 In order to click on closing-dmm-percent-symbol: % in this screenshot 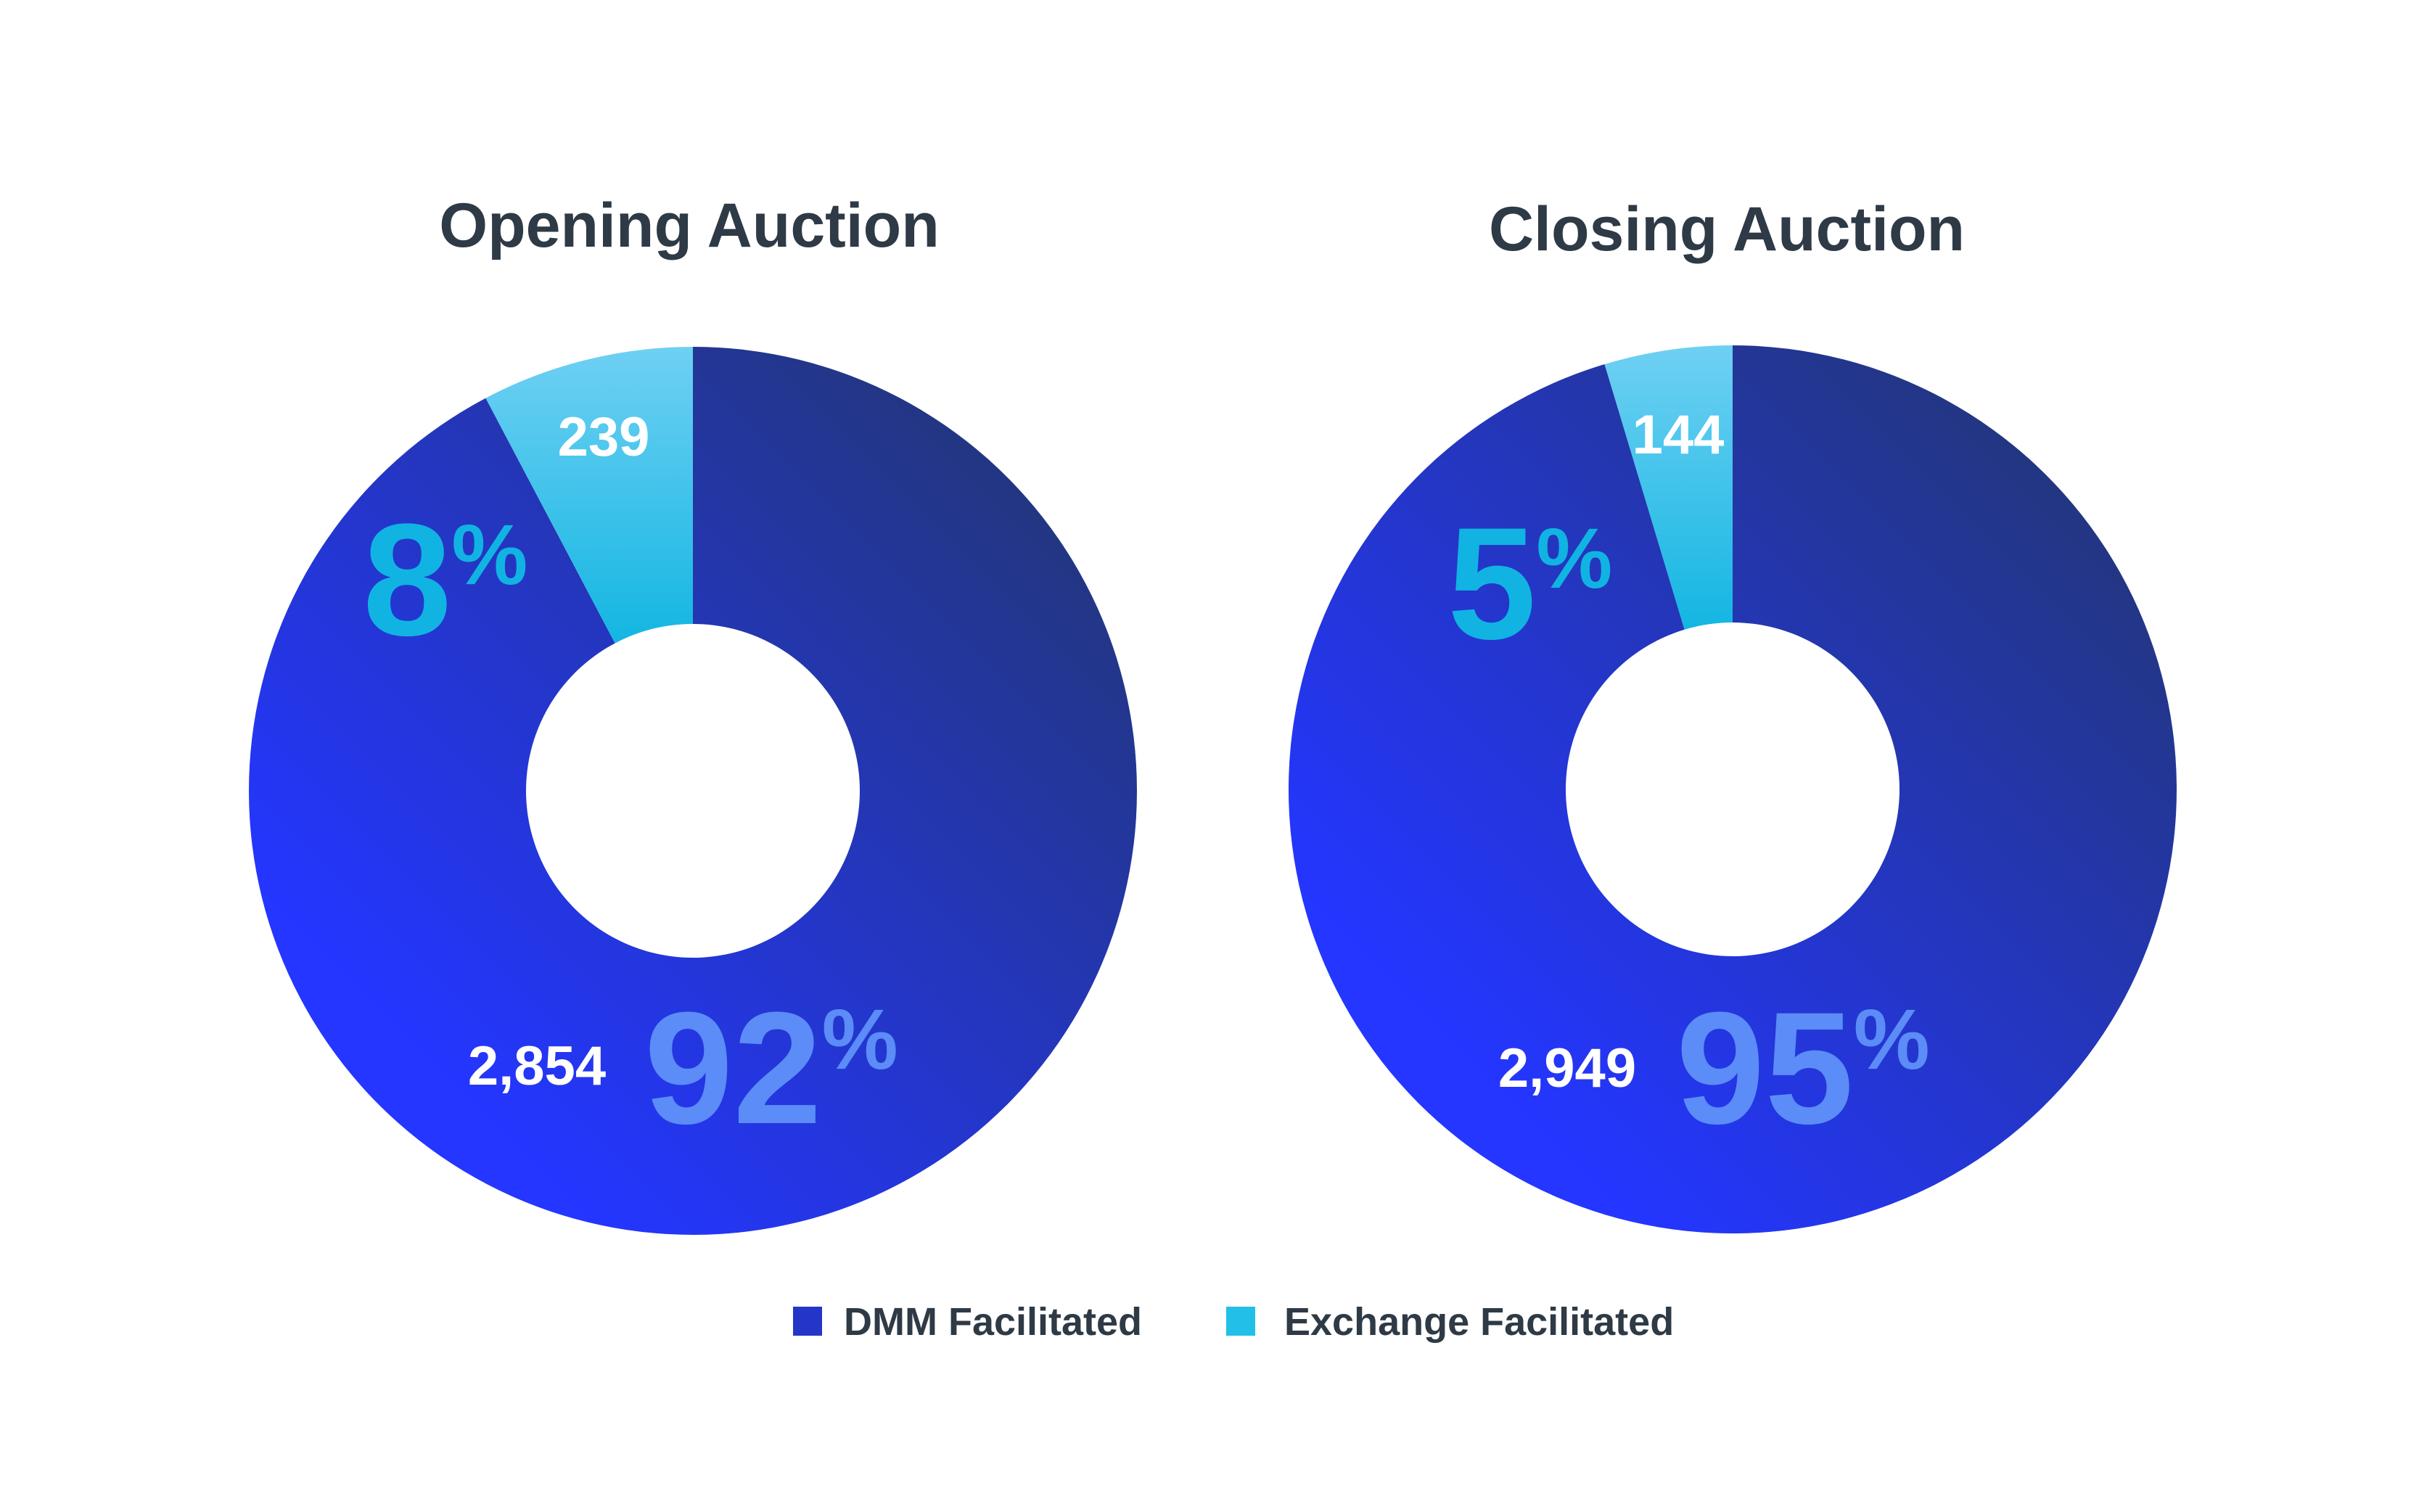, I will do `click(1892, 1040)`.